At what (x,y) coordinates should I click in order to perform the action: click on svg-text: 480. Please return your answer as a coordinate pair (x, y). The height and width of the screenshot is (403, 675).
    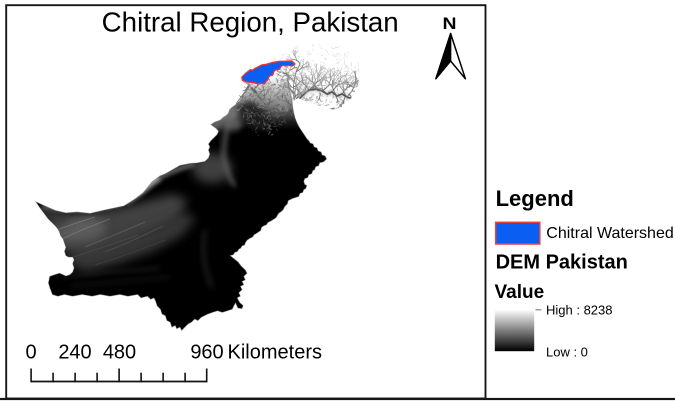
    Looking at the image, I should click on (119, 353).